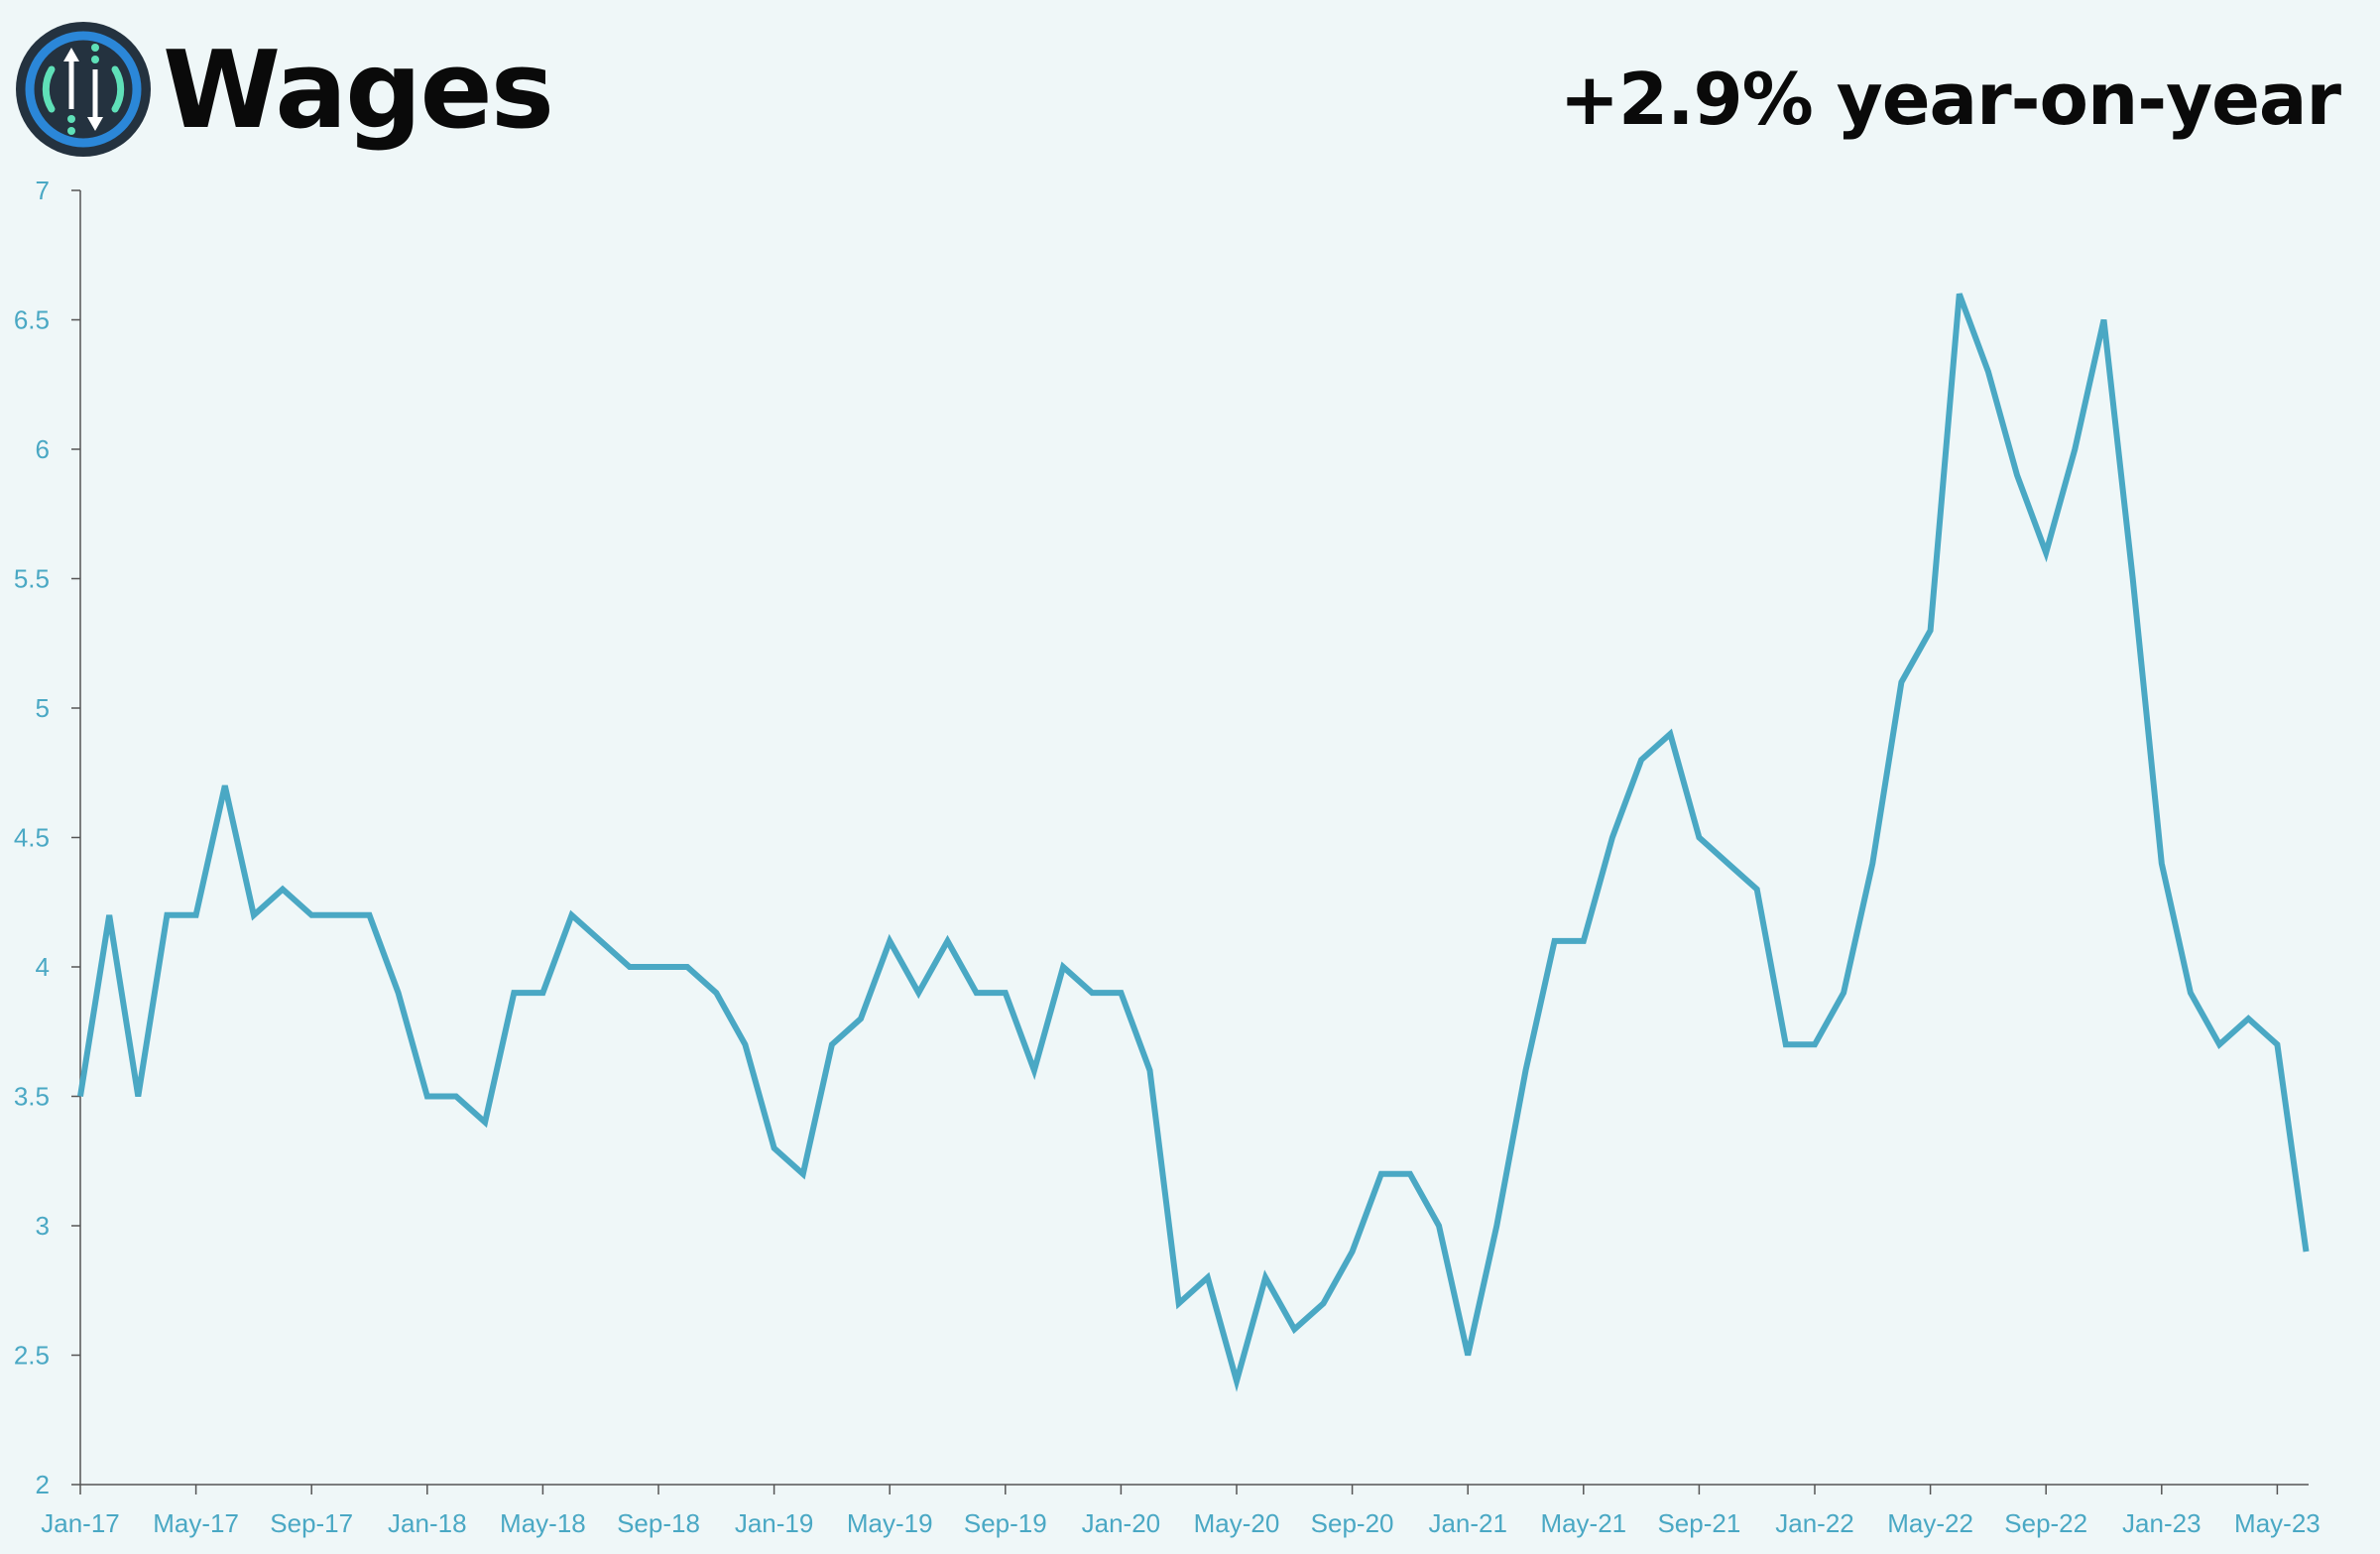 The image size is (2380, 1554). Describe the element at coordinates (43, 190) in the screenshot. I see `y-tick-label: 7` at that location.